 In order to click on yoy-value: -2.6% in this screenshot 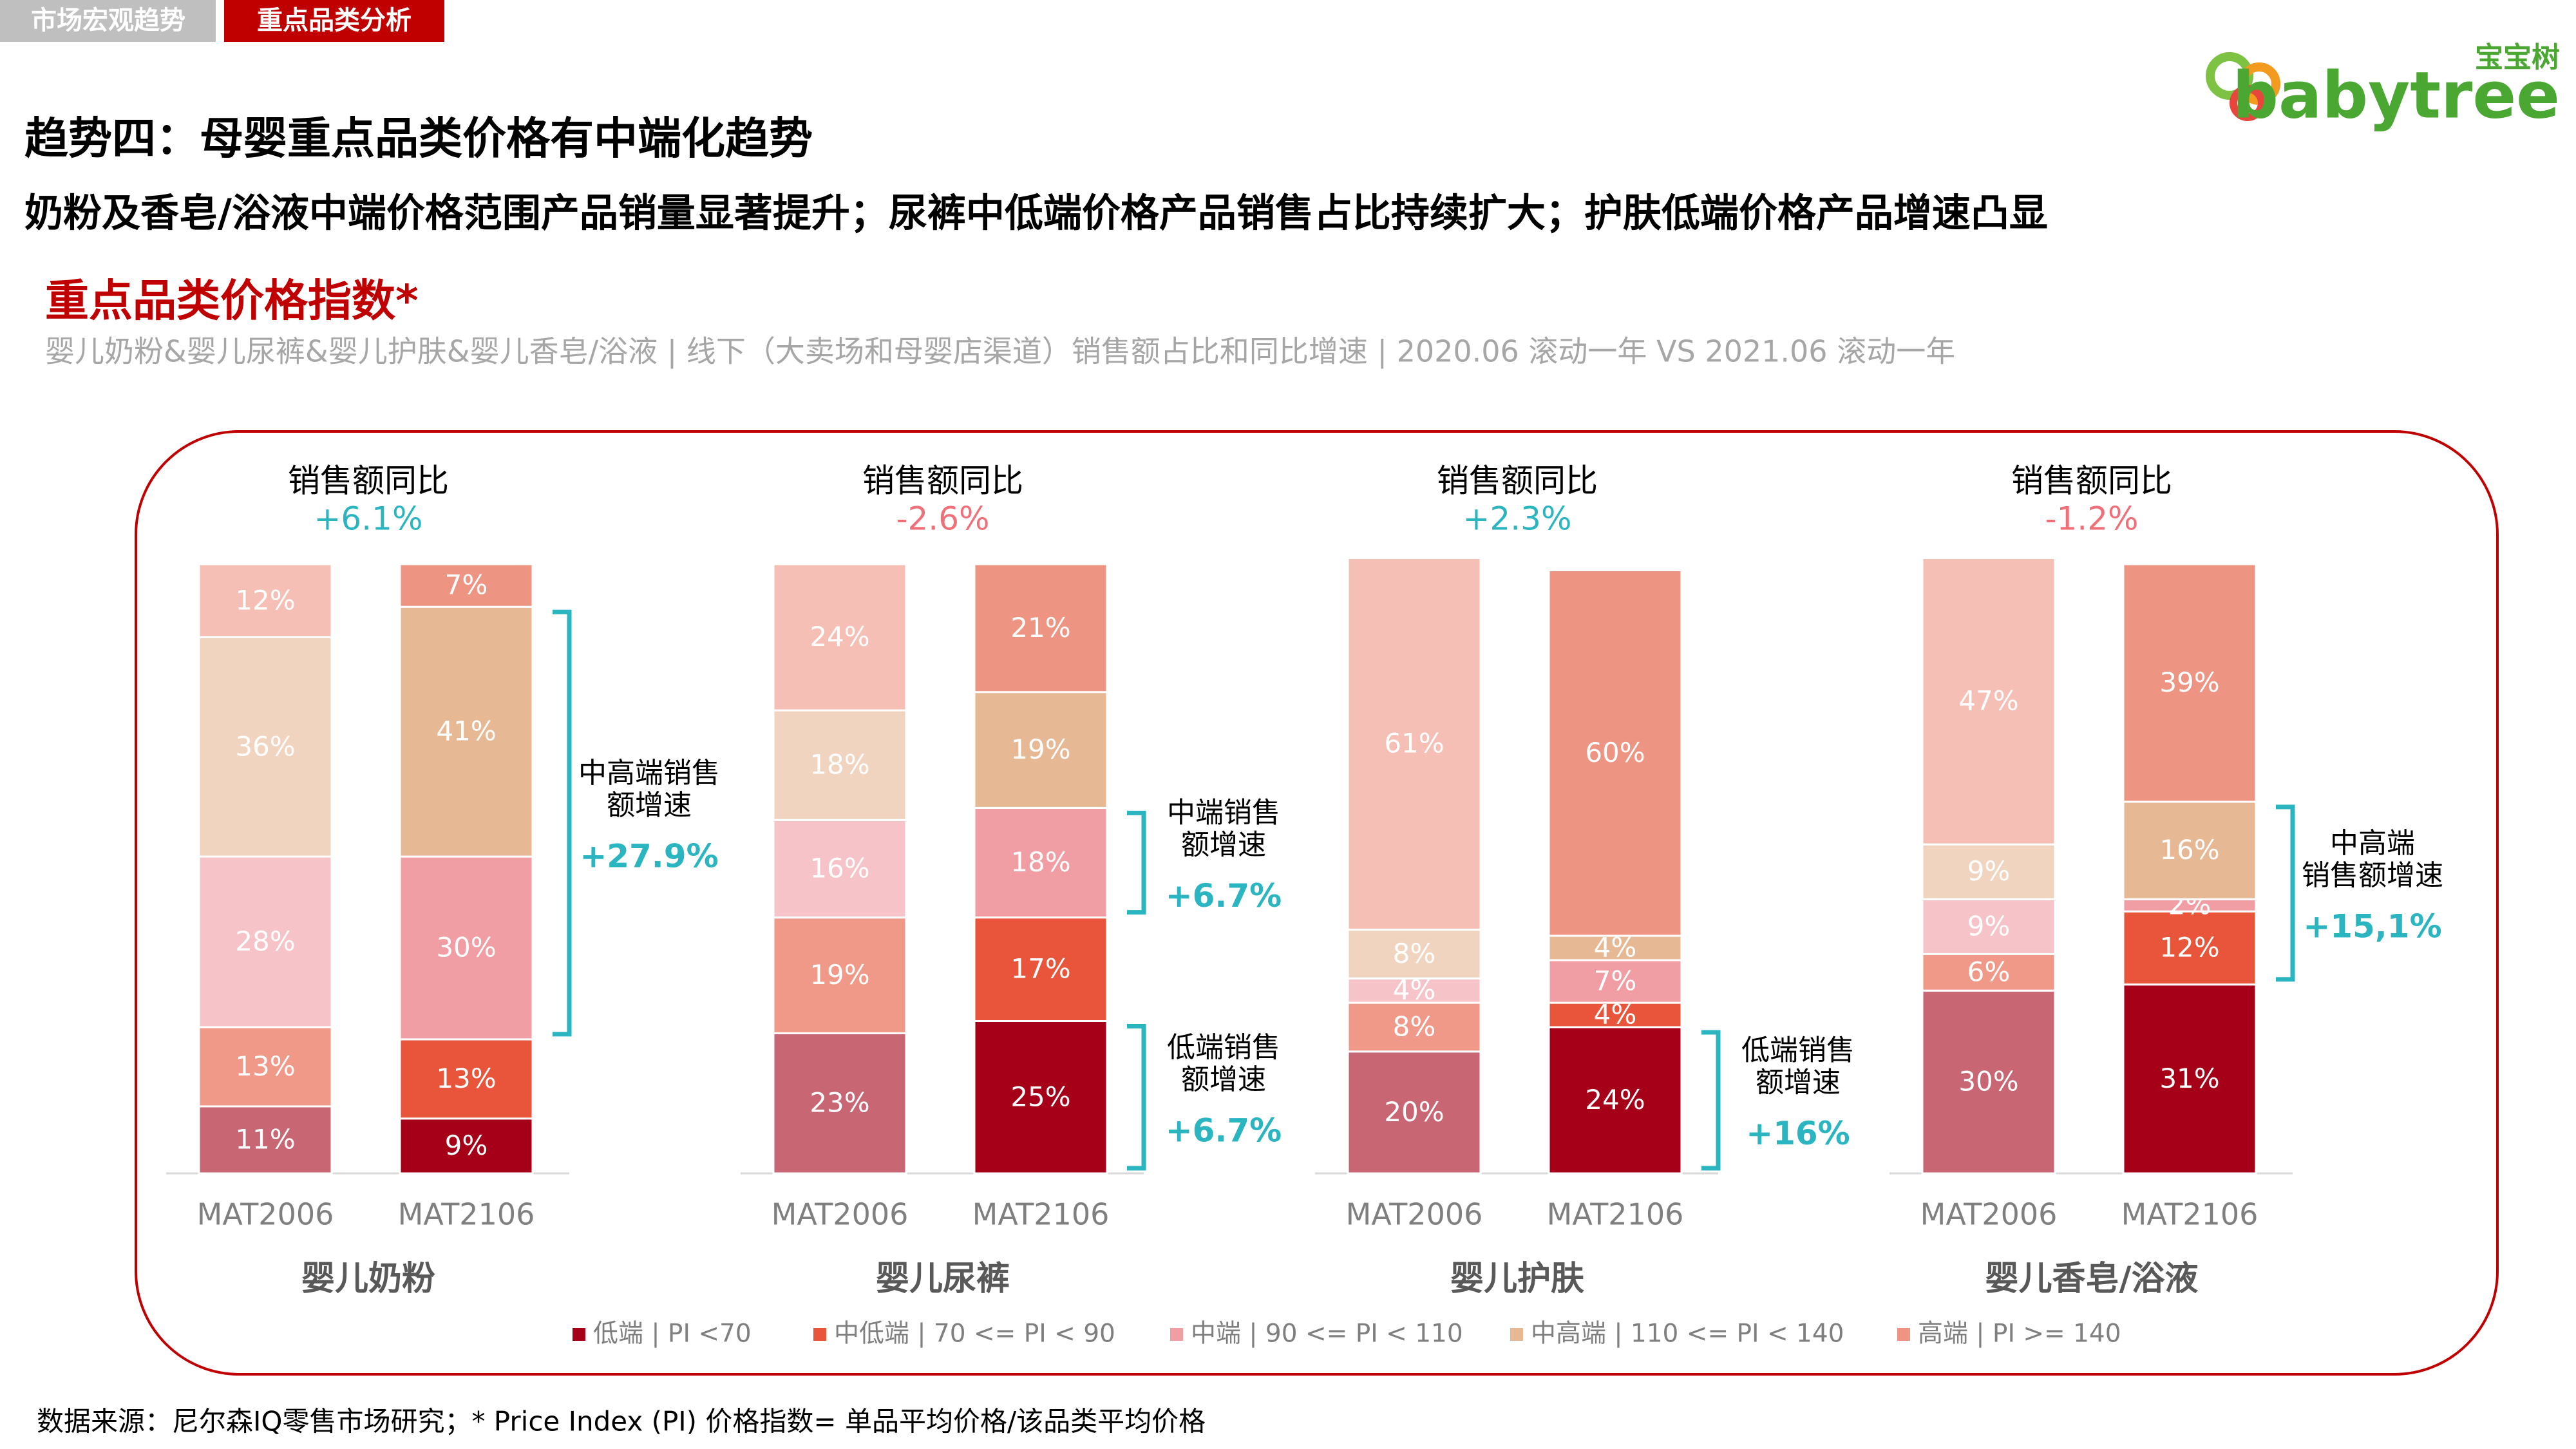, I will do `click(943, 519)`.